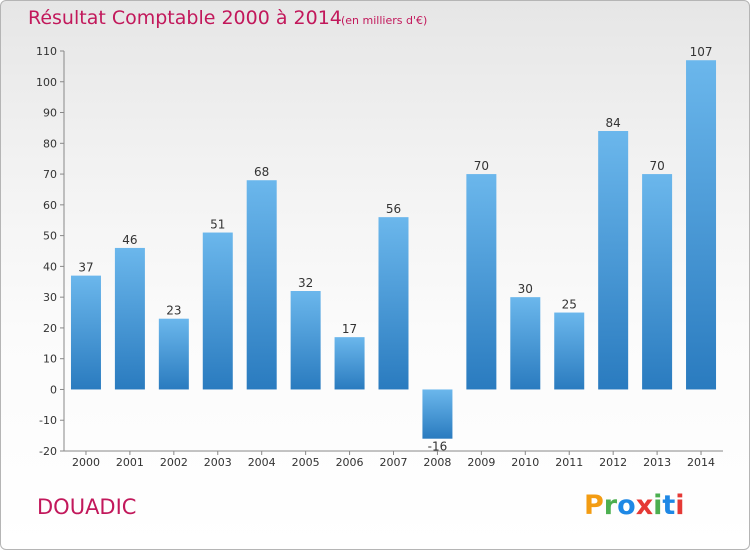 The image size is (750, 550). What do you see at coordinates (394, 462) in the screenshot?
I see `x-tick-label: 2007` at bounding box center [394, 462].